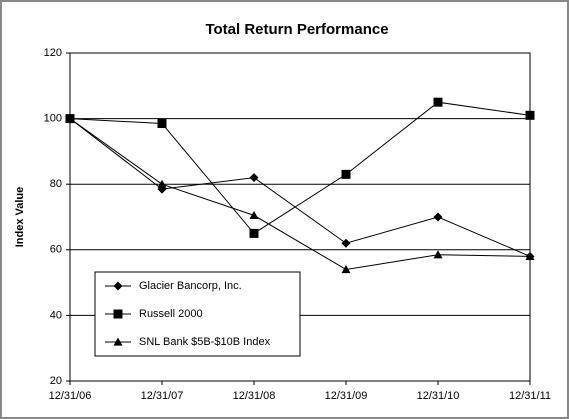  What do you see at coordinates (296, 29) in the screenshot?
I see `chart-title: Total Return Performance` at bounding box center [296, 29].